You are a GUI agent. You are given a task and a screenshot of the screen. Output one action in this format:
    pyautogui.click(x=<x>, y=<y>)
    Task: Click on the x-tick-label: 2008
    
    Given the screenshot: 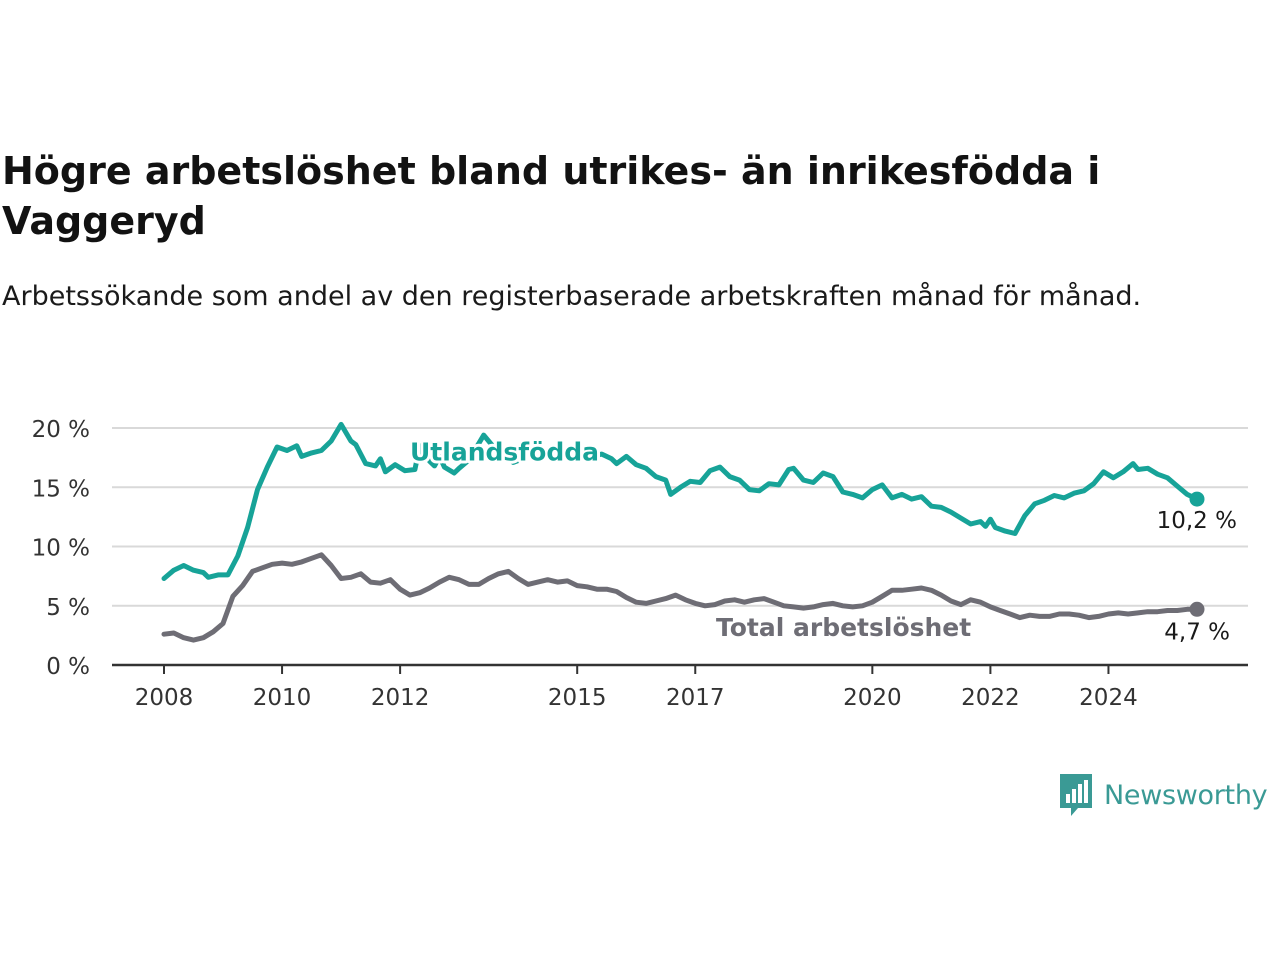 What is the action you would take?
    pyautogui.click(x=164, y=698)
    